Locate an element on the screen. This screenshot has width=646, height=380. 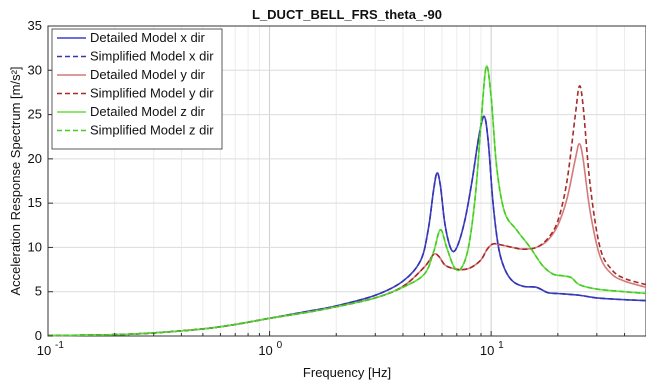
x-tick-exponent: -1 is located at coordinates (59, 345).